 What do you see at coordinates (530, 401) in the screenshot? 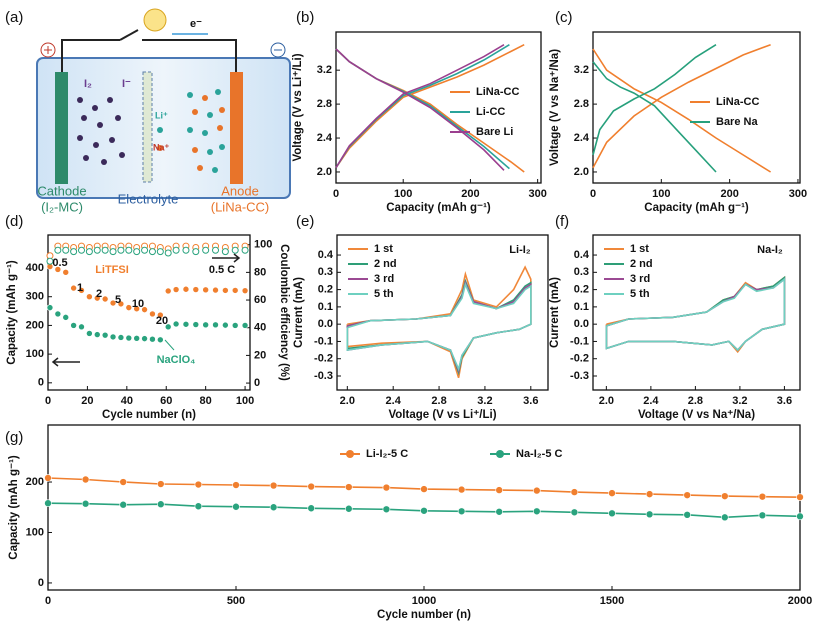
I see `x-tick-label: 3.6` at bounding box center [530, 401].